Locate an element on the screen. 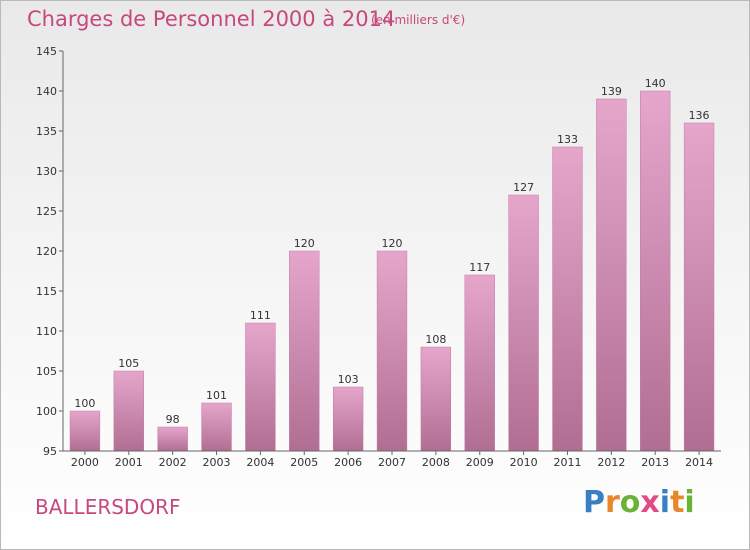 This screenshot has height=550, width=750. x-tick-label: 2012 is located at coordinates (611, 462).